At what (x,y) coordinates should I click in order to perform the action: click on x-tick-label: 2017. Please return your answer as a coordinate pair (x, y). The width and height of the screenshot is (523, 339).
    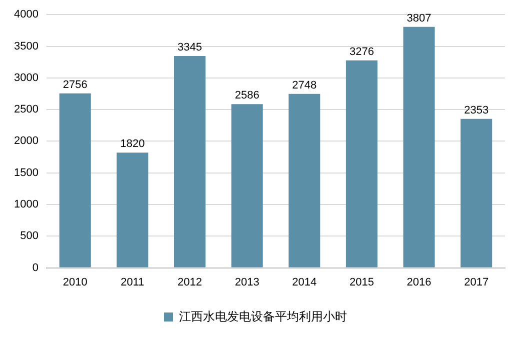
    Looking at the image, I should click on (476, 282).